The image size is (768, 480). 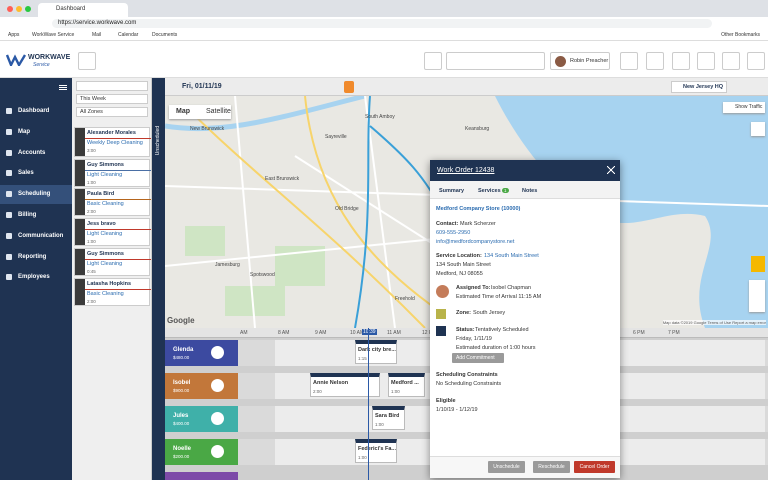 What do you see at coordinates (112, 99) in the screenshot?
I see `period-select: This Week` at bounding box center [112, 99].